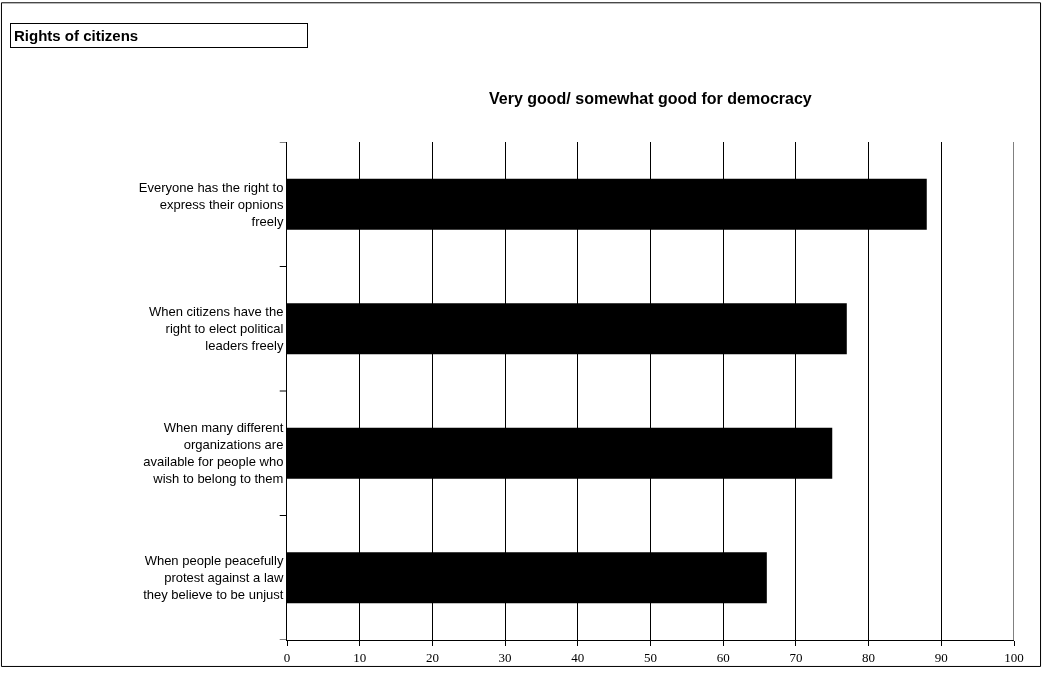  I want to click on y-tick-label: When many different organizations are available for people who wish to belong to them, so click(213, 453).